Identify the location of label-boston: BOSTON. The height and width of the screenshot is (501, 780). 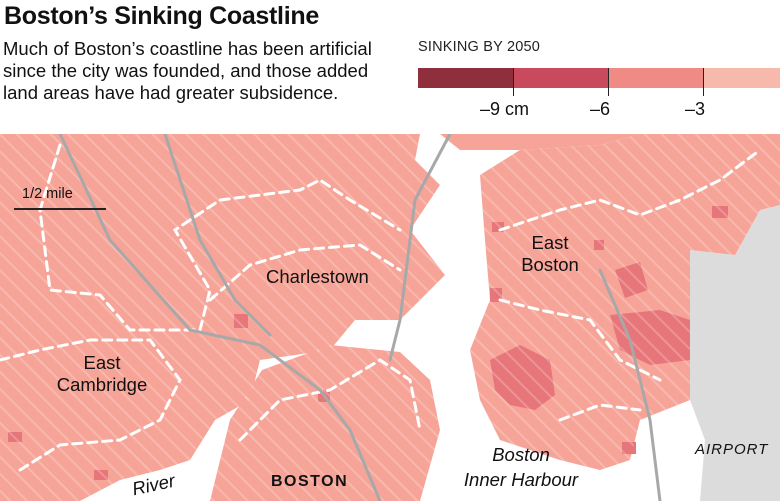
(310, 481).